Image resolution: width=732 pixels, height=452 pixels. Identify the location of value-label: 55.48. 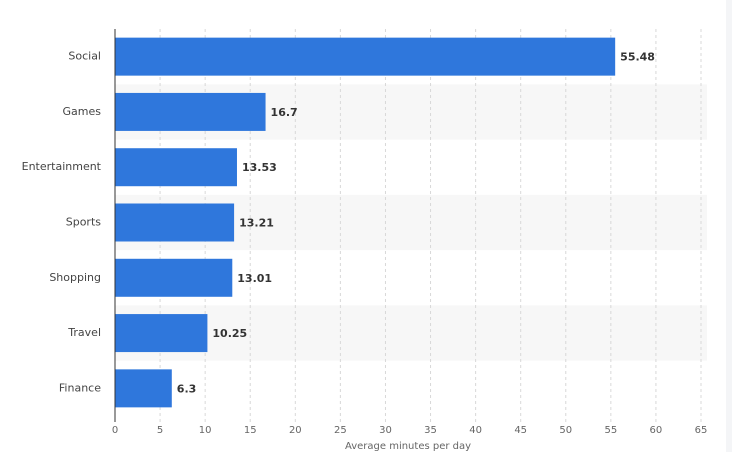
(637, 57).